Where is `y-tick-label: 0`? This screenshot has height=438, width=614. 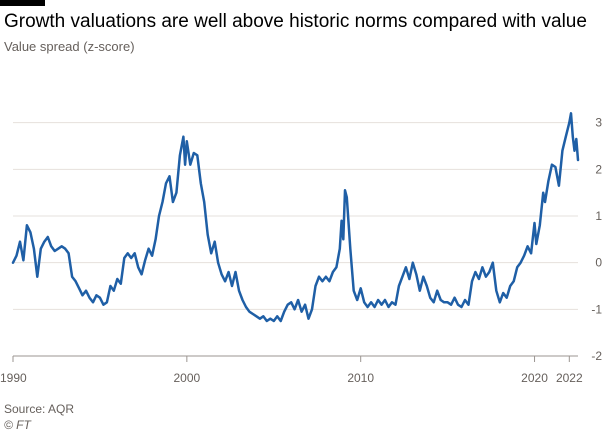 y-tick-label: 0 is located at coordinates (598, 263).